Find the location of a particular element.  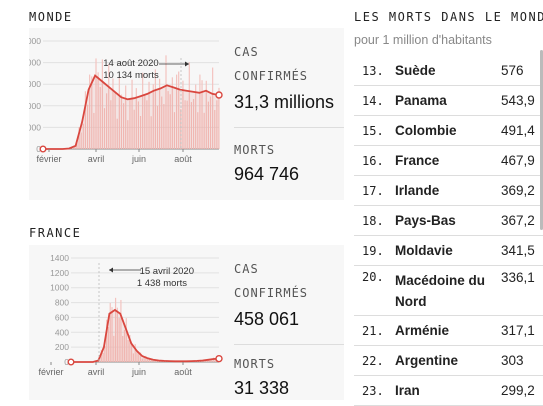

country-name: Argentine is located at coordinates (427, 360).